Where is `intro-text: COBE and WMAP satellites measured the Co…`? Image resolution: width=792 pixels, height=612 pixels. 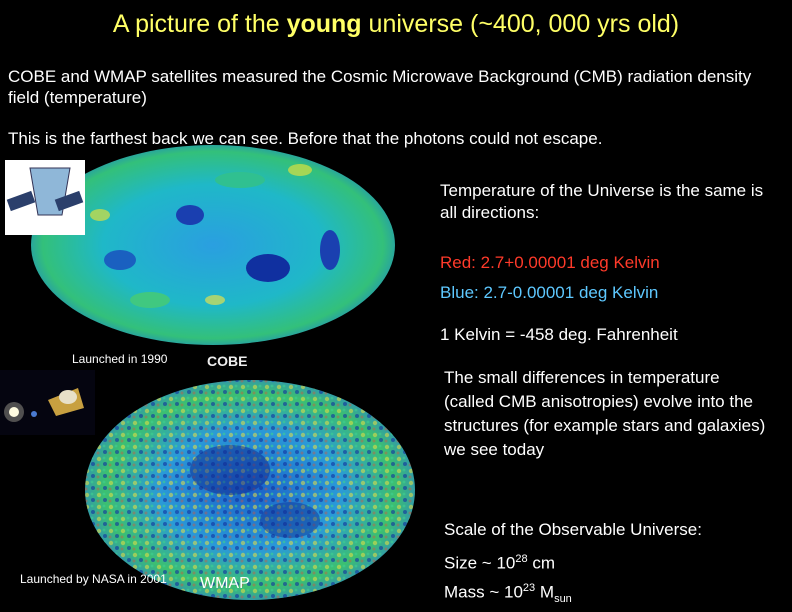
intro-text: COBE and WMAP satellites measured the Co… is located at coordinates (380, 87).